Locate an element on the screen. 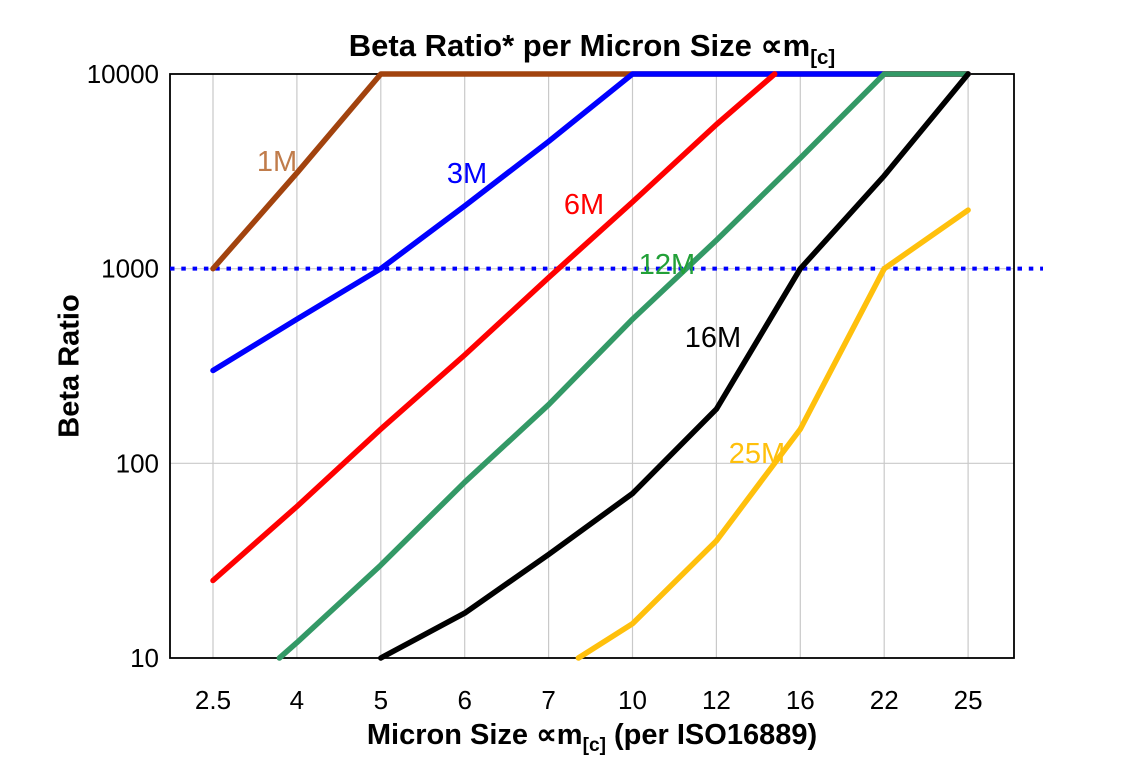 The height and width of the screenshot is (768, 1125). series-label-16M: 16M is located at coordinates (713, 338).